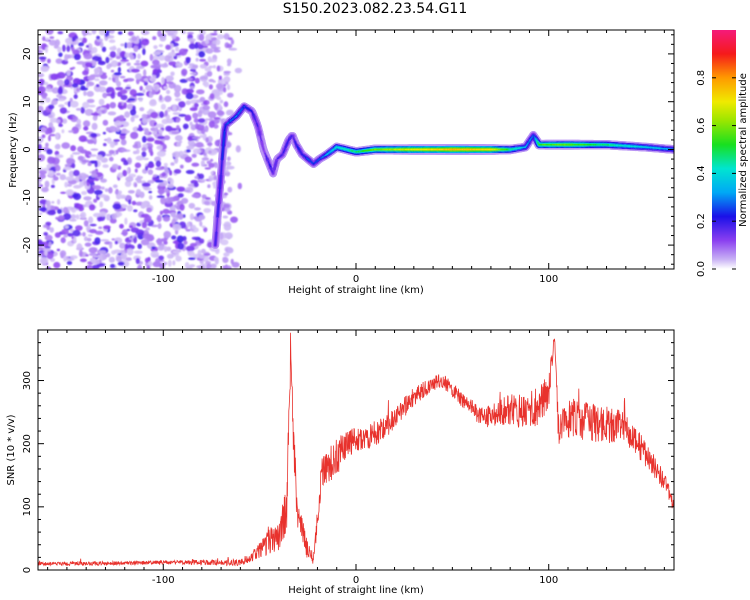 The height and width of the screenshot is (600, 750). I want to click on x-tick-label-top: 100, so click(548, 279).